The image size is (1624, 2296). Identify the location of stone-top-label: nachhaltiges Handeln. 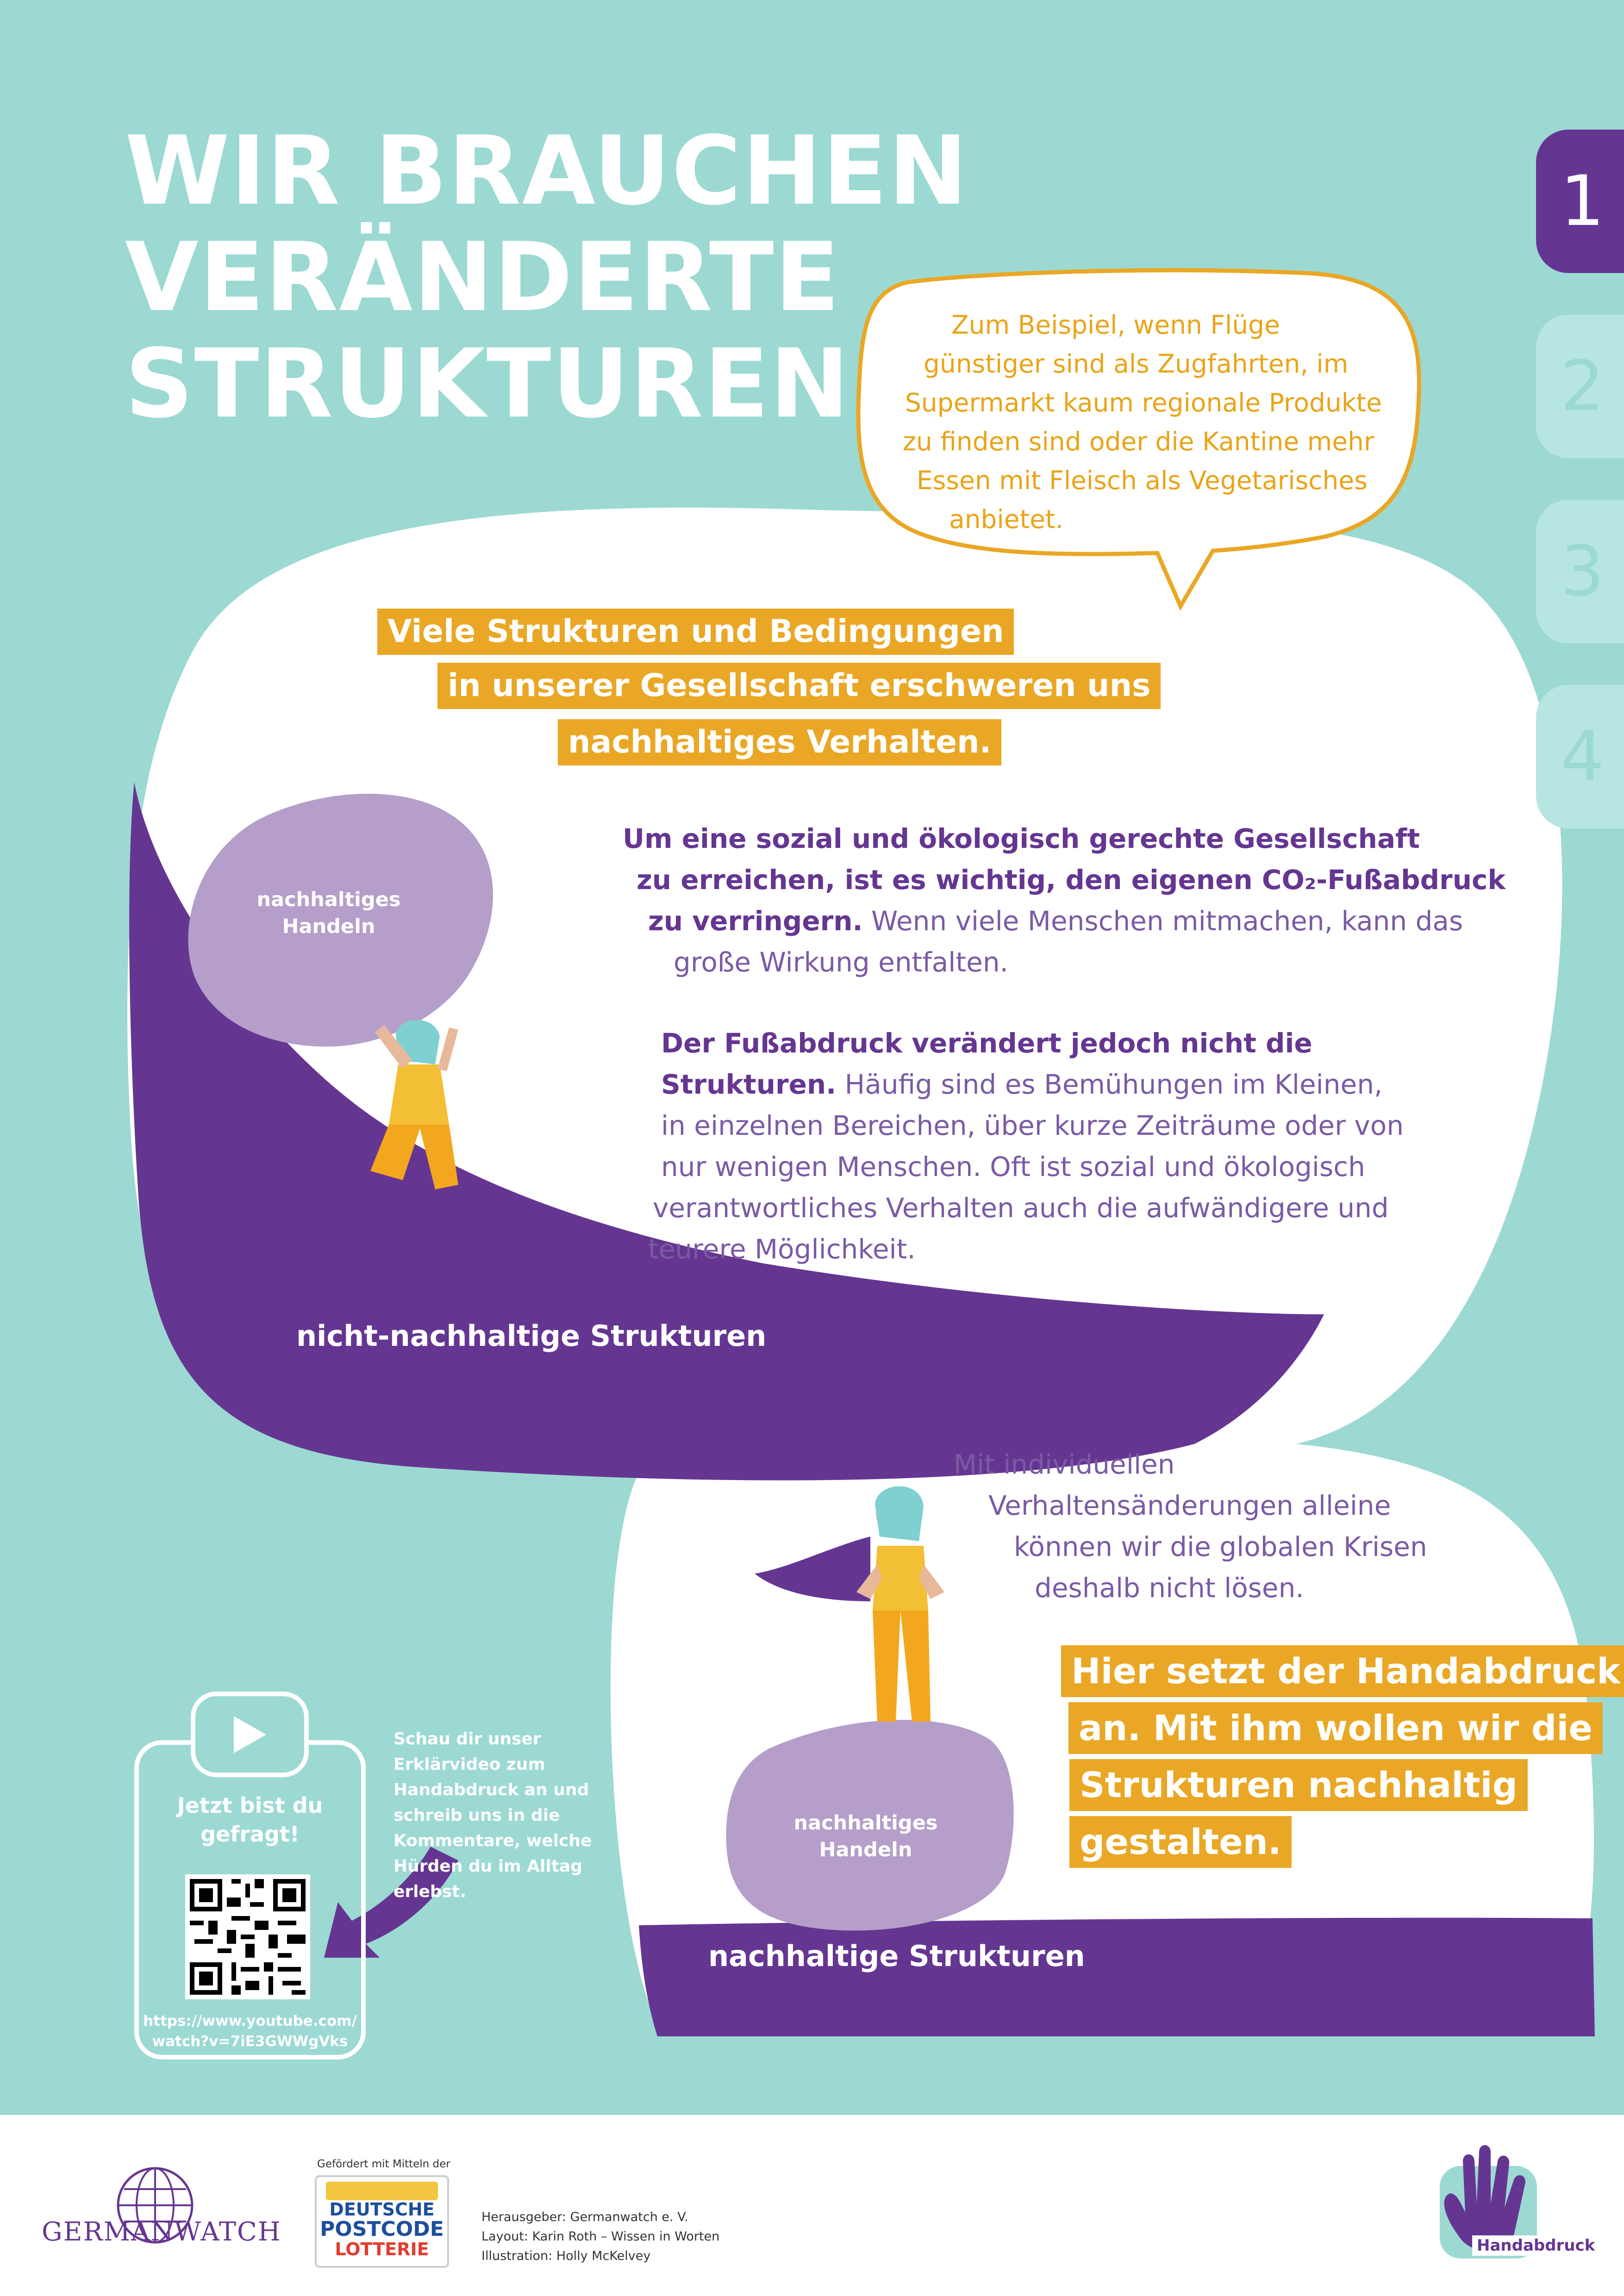
(328, 913).